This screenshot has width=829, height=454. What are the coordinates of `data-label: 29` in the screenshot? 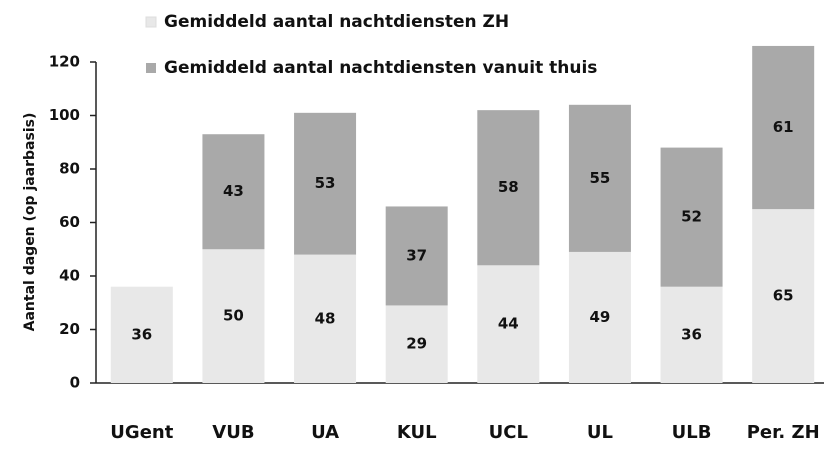 It's located at (416, 344).